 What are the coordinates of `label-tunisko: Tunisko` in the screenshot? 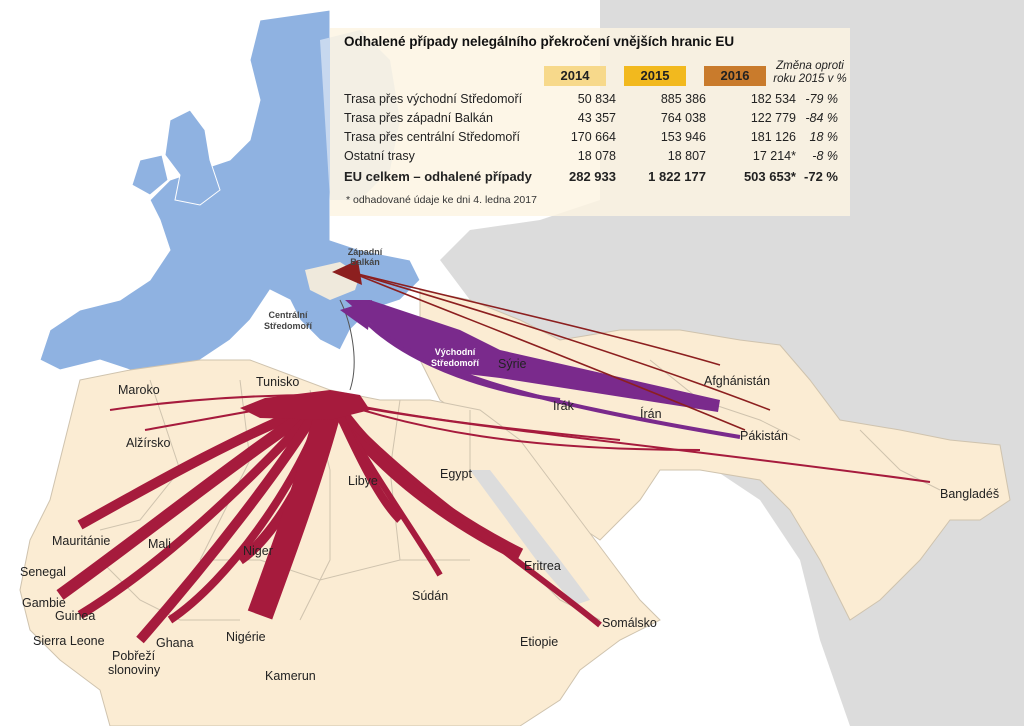 It's located at (277, 382).